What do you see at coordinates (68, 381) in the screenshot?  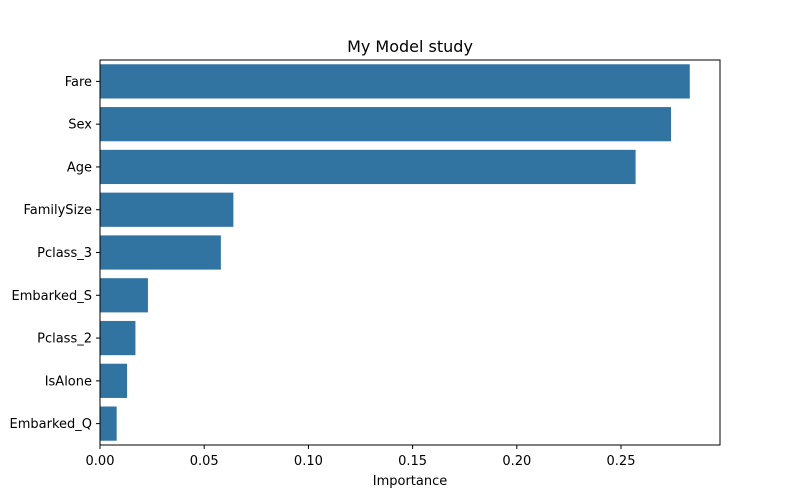 I see `y-tick-label: IsAlone` at bounding box center [68, 381].